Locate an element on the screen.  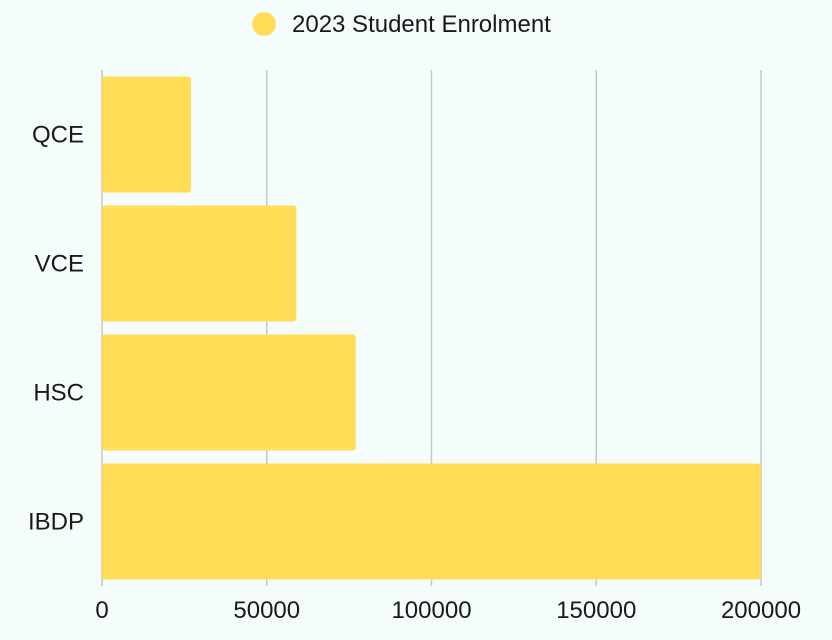
bar-ibdp is located at coordinates (431, 521).